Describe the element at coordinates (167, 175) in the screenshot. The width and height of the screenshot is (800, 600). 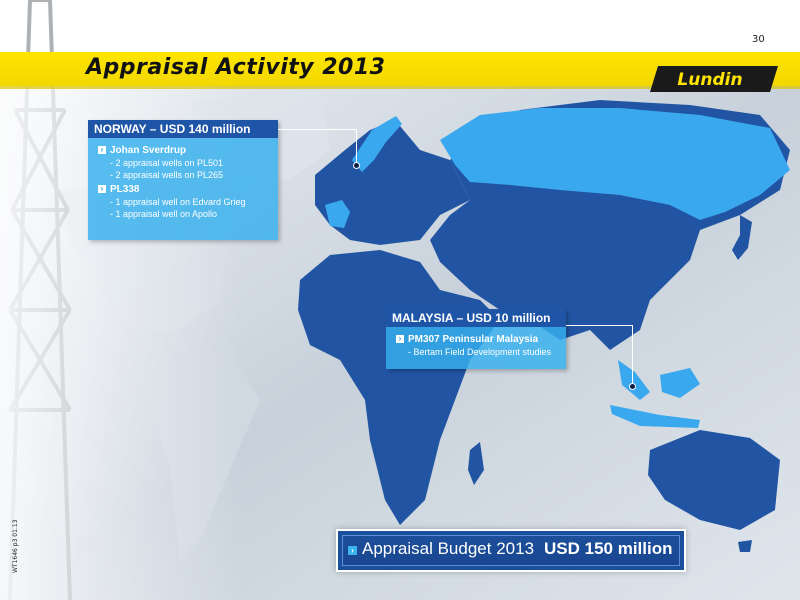
I see `list-item: - 2 appraisal wells on PL265` at that location.